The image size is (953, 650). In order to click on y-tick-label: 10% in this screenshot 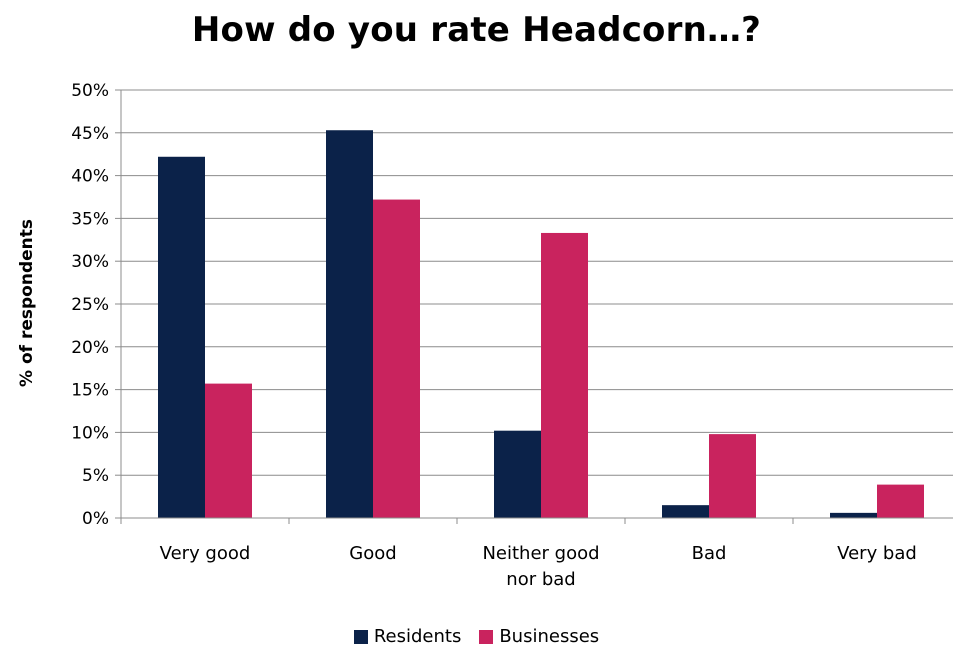, I will do `click(90, 433)`.